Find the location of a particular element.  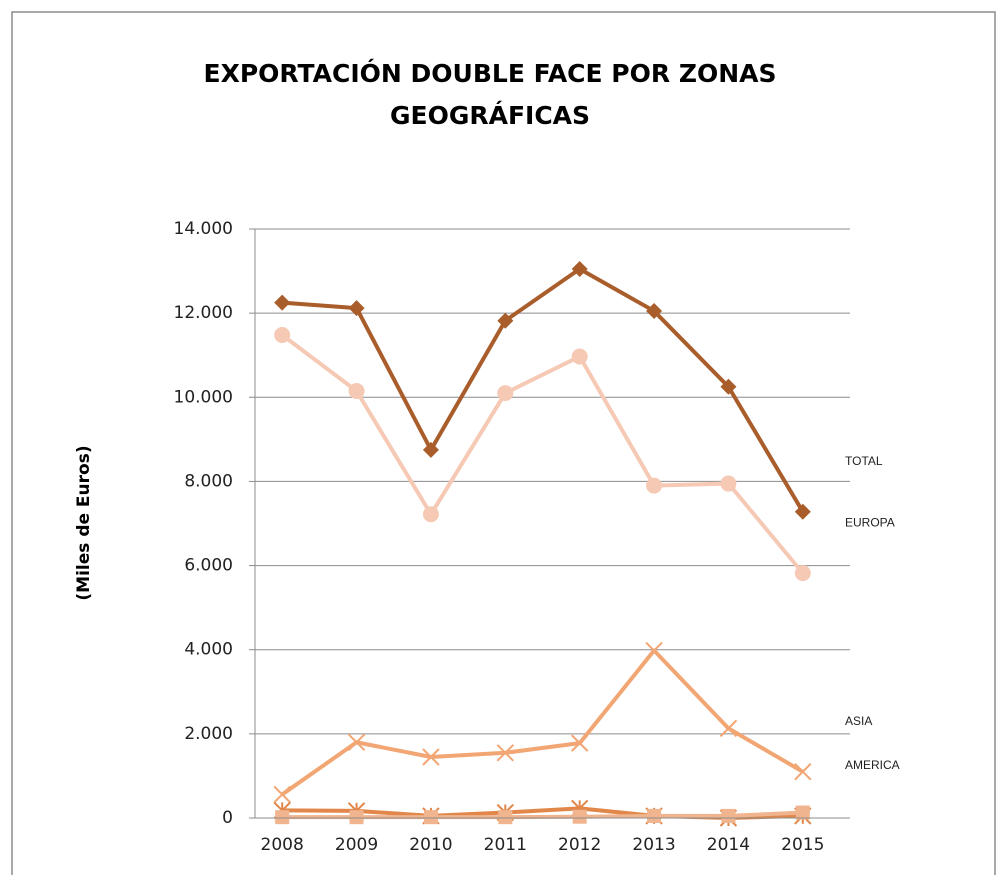

series-label: AMERICA is located at coordinates (872, 765).